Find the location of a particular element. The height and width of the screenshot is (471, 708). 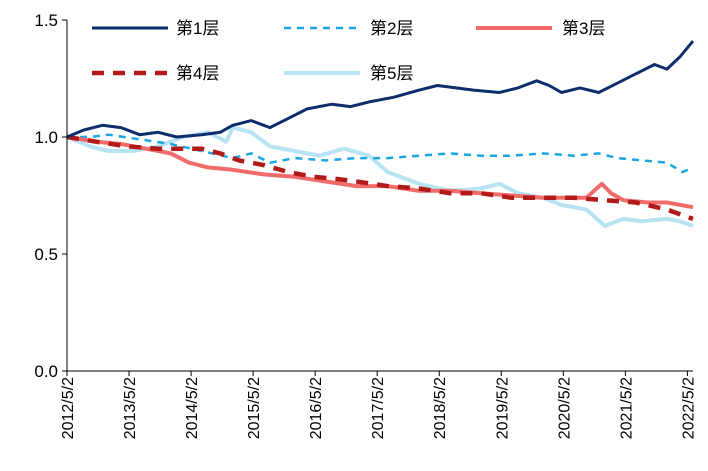

legend-entry-2: 第2层 is located at coordinates (348, 28).